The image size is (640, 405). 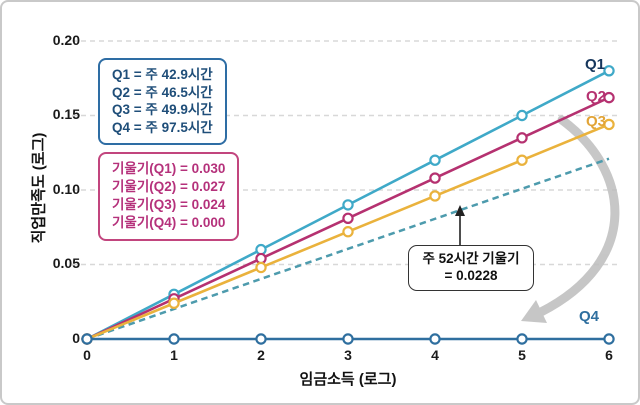 I want to click on series-label-q3: Q3, so click(x=596, y=121).